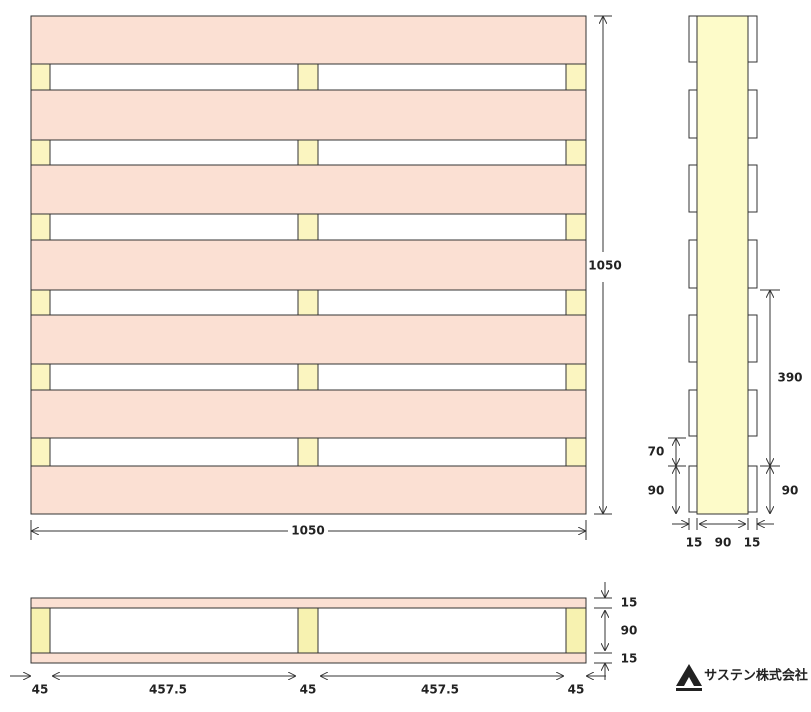 This screenshot has width=811, height=712. Describe the element at coordinates (308, 603) in the screenshot. I see `top-board` at that location.